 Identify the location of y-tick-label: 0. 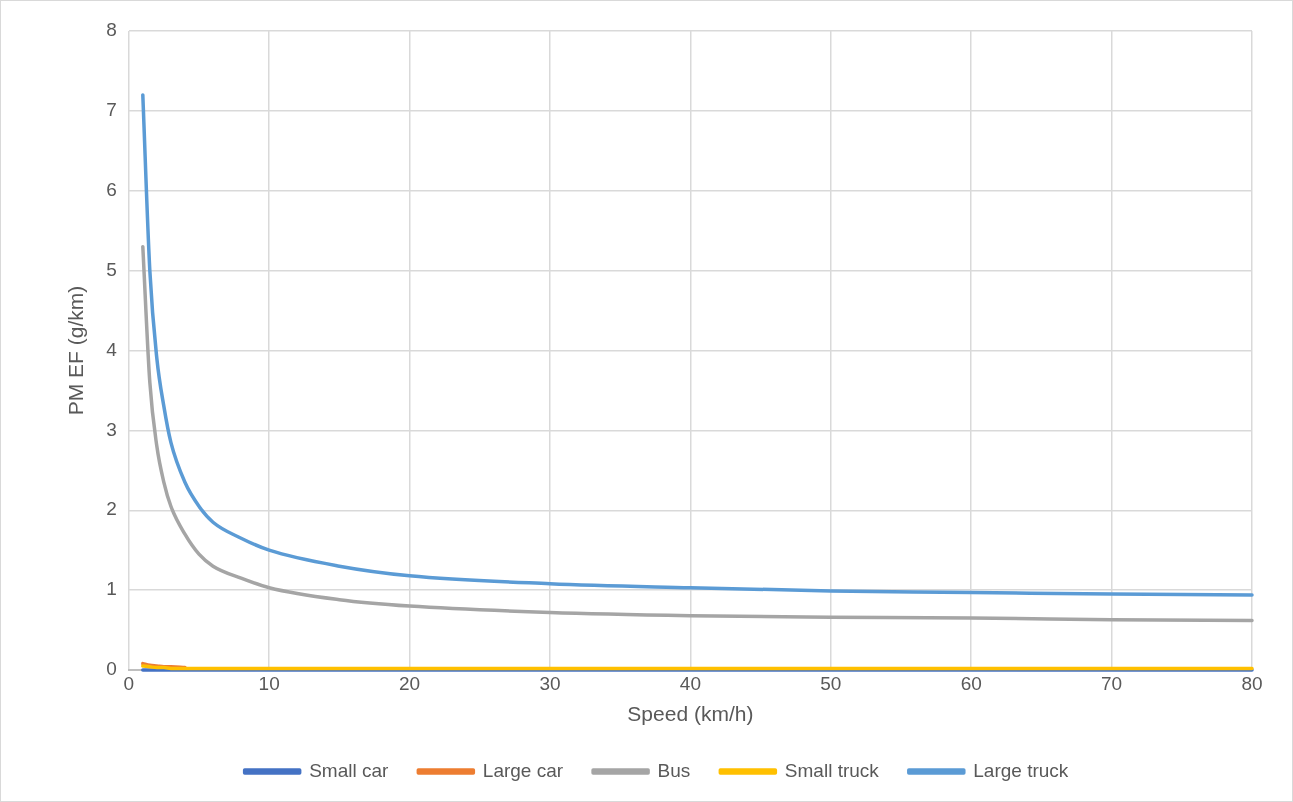
(111, 669).